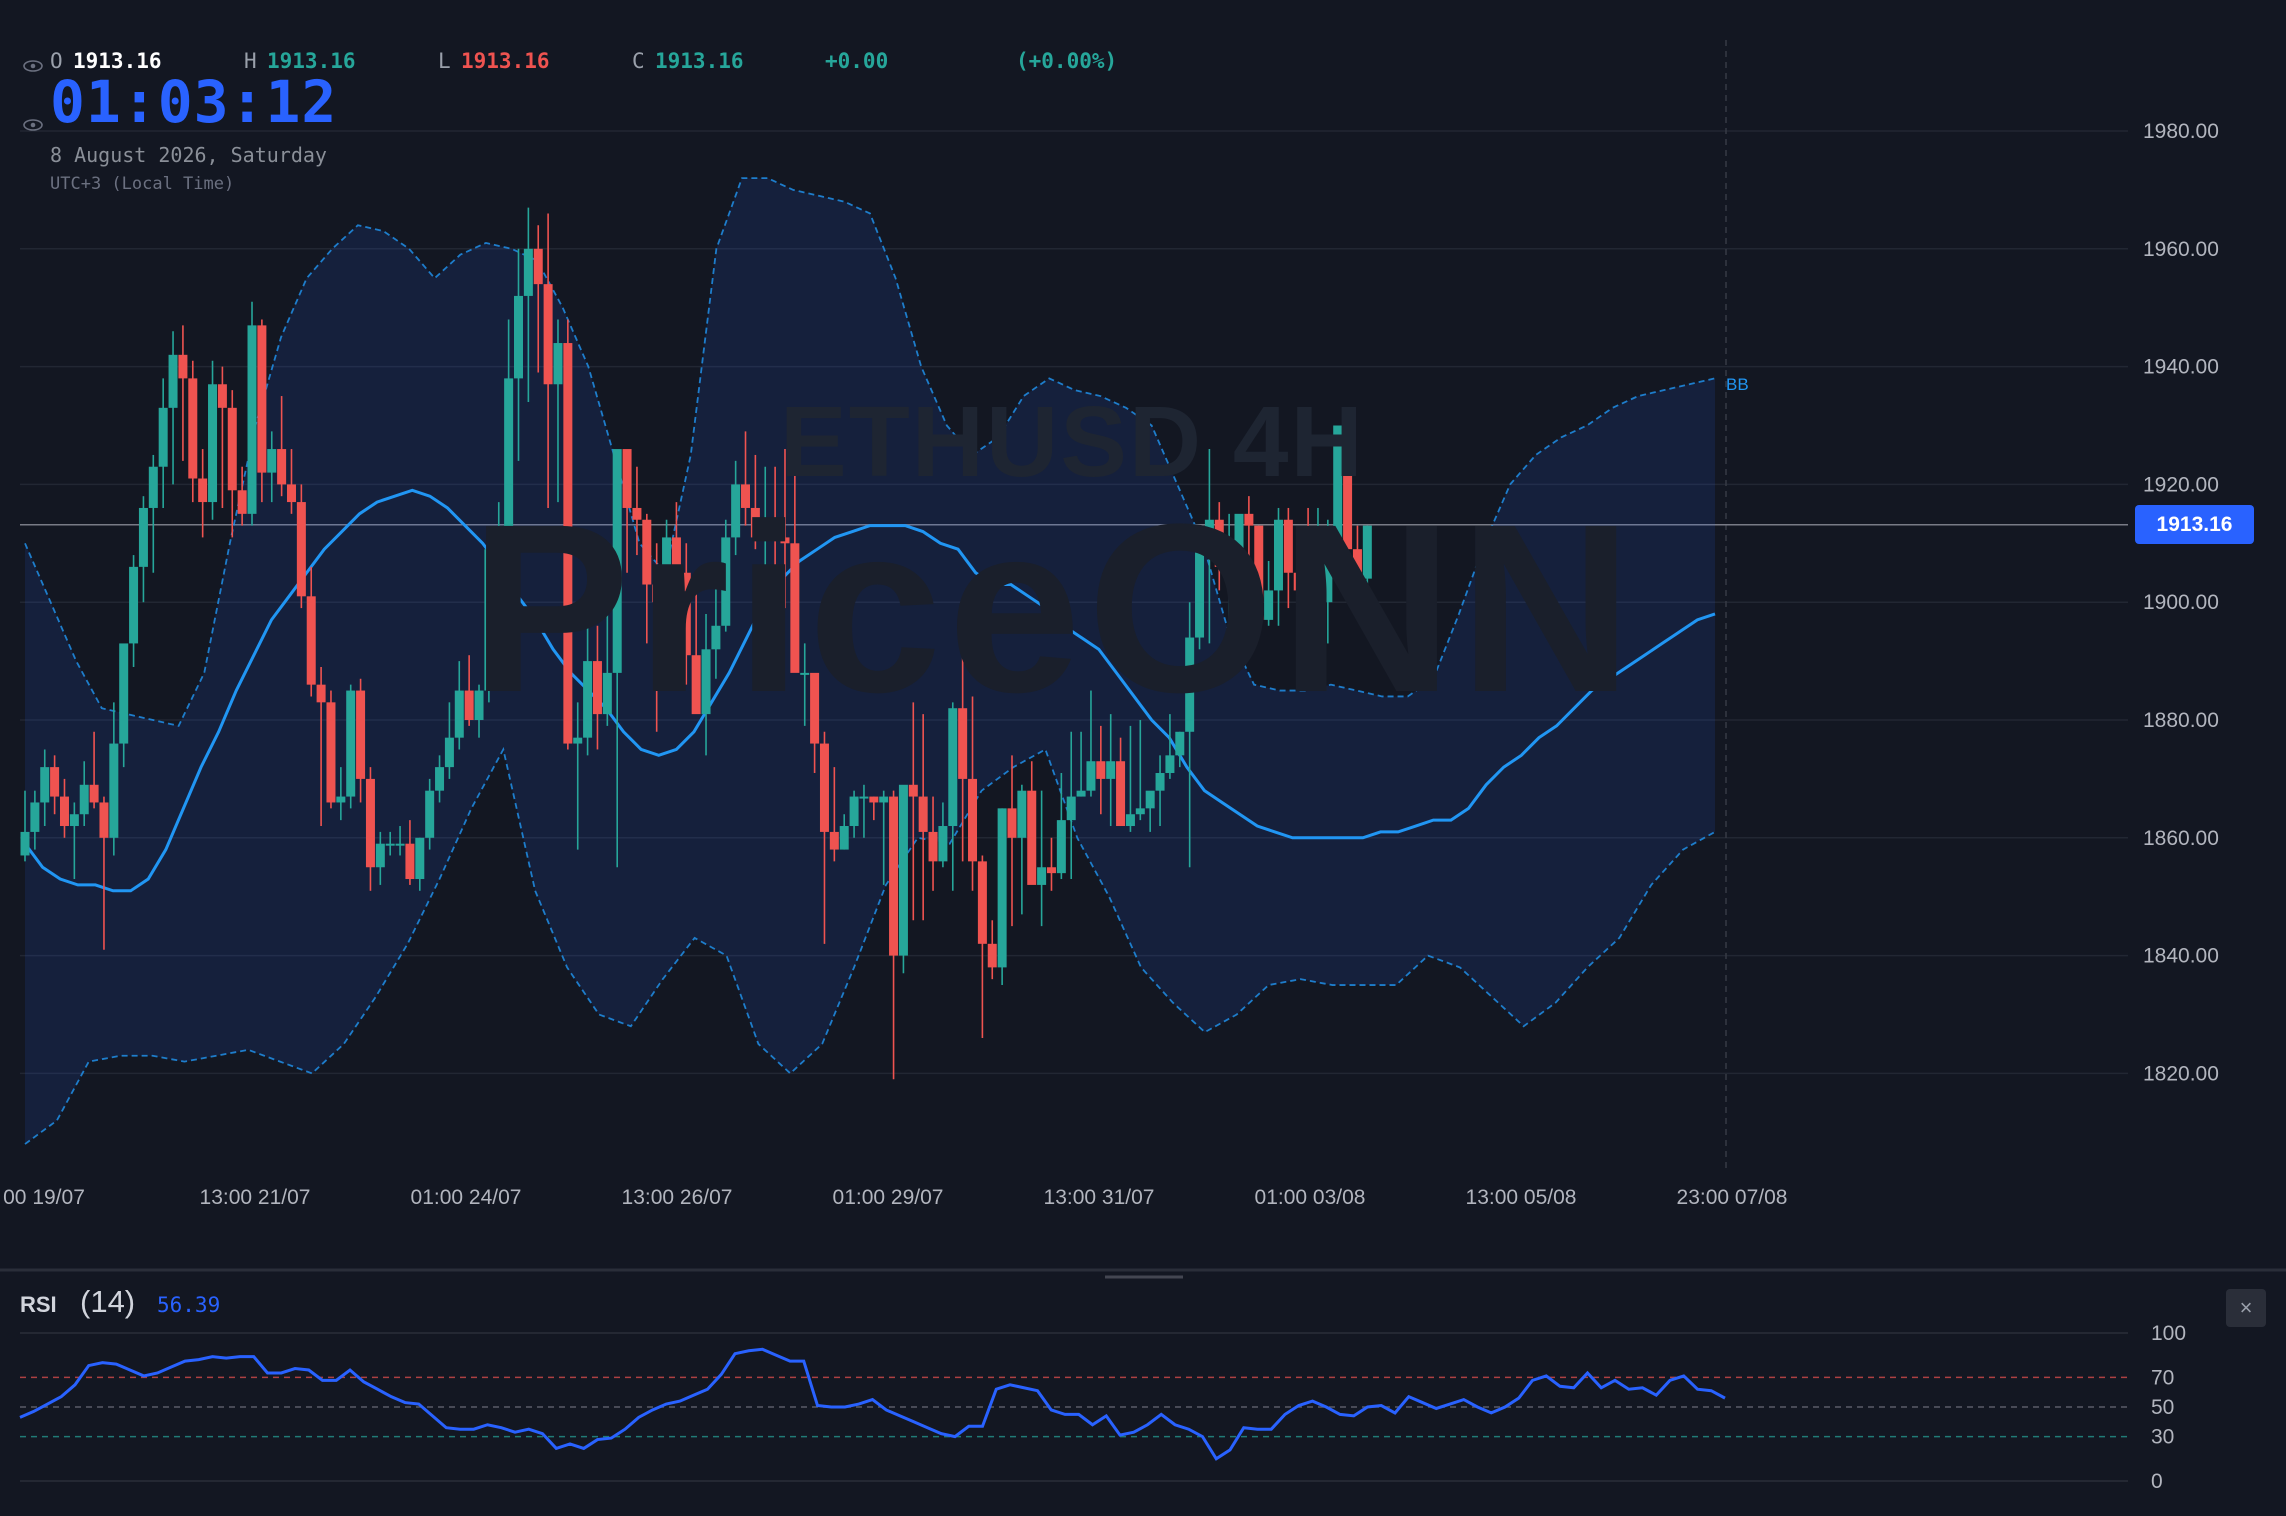 The height and width of the screenshot is (1516, 2286). What do you see at coordinates (188, 155) in the screenshot?
I see `date-label: 8 August 2026, Saturday` at bounding box center [188, 155].